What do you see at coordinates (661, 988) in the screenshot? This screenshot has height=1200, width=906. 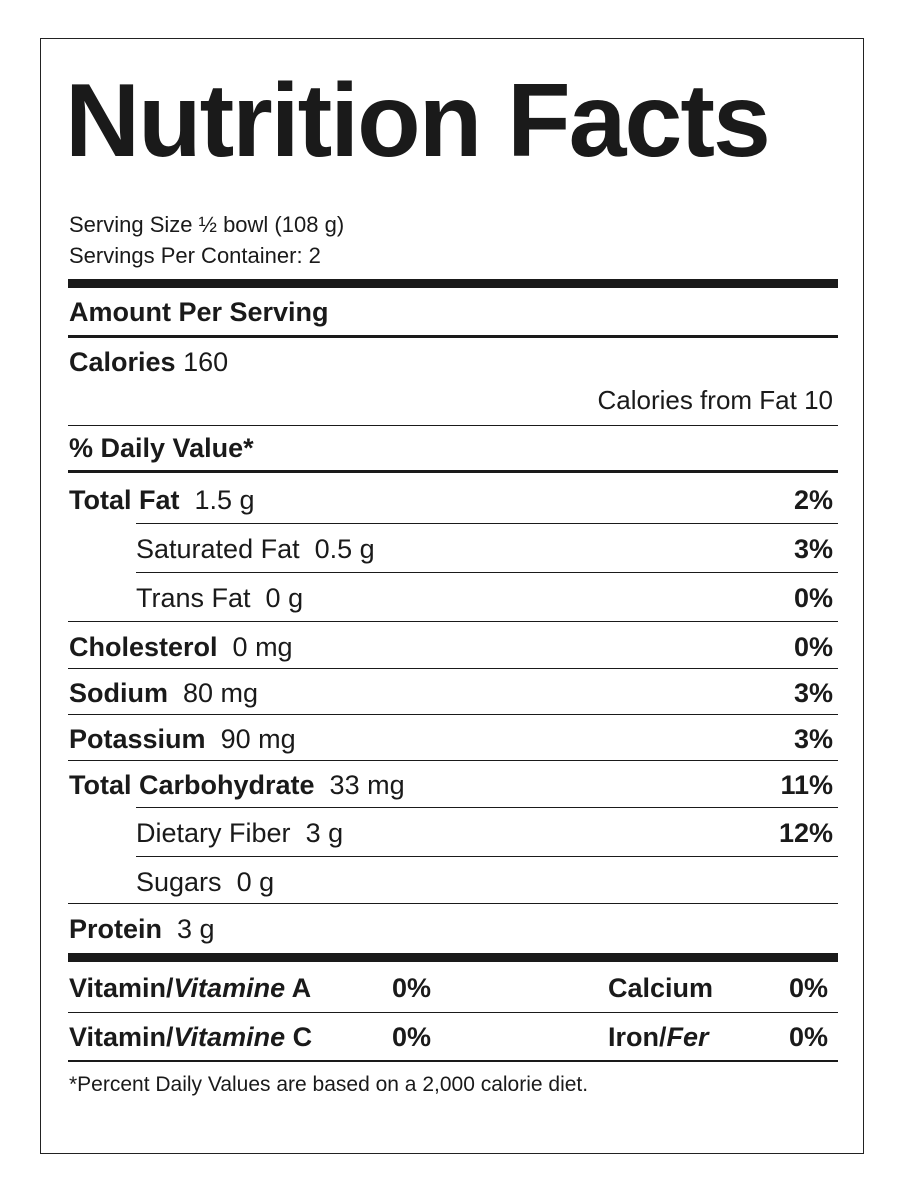 I see `calcium-label: Calcium` at bounding box center [661, 988].